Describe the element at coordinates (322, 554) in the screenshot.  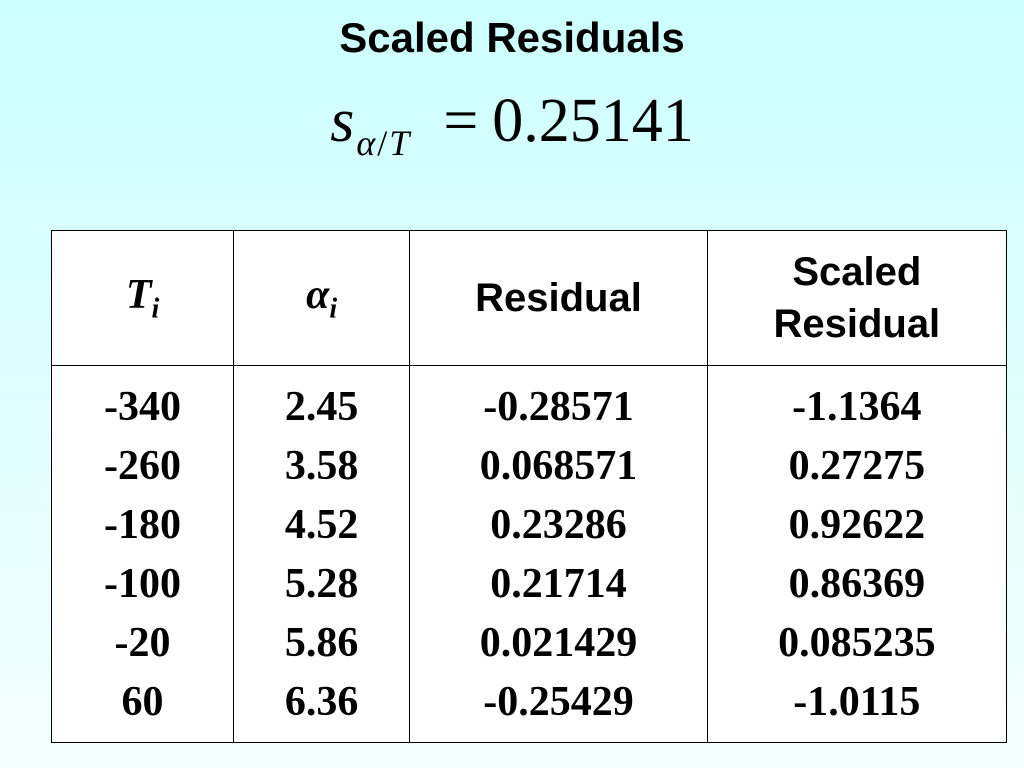
I see `column-alpha-values: 2.45 3.58 4.52 5.28 5.86 6.36` at that location.